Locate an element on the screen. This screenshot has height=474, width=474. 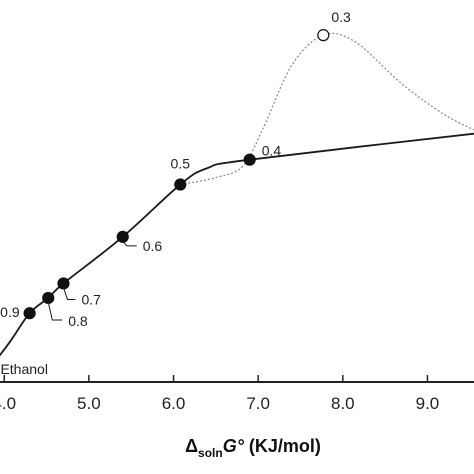
leader-line-0.6 is located at coordinates (129, 243).